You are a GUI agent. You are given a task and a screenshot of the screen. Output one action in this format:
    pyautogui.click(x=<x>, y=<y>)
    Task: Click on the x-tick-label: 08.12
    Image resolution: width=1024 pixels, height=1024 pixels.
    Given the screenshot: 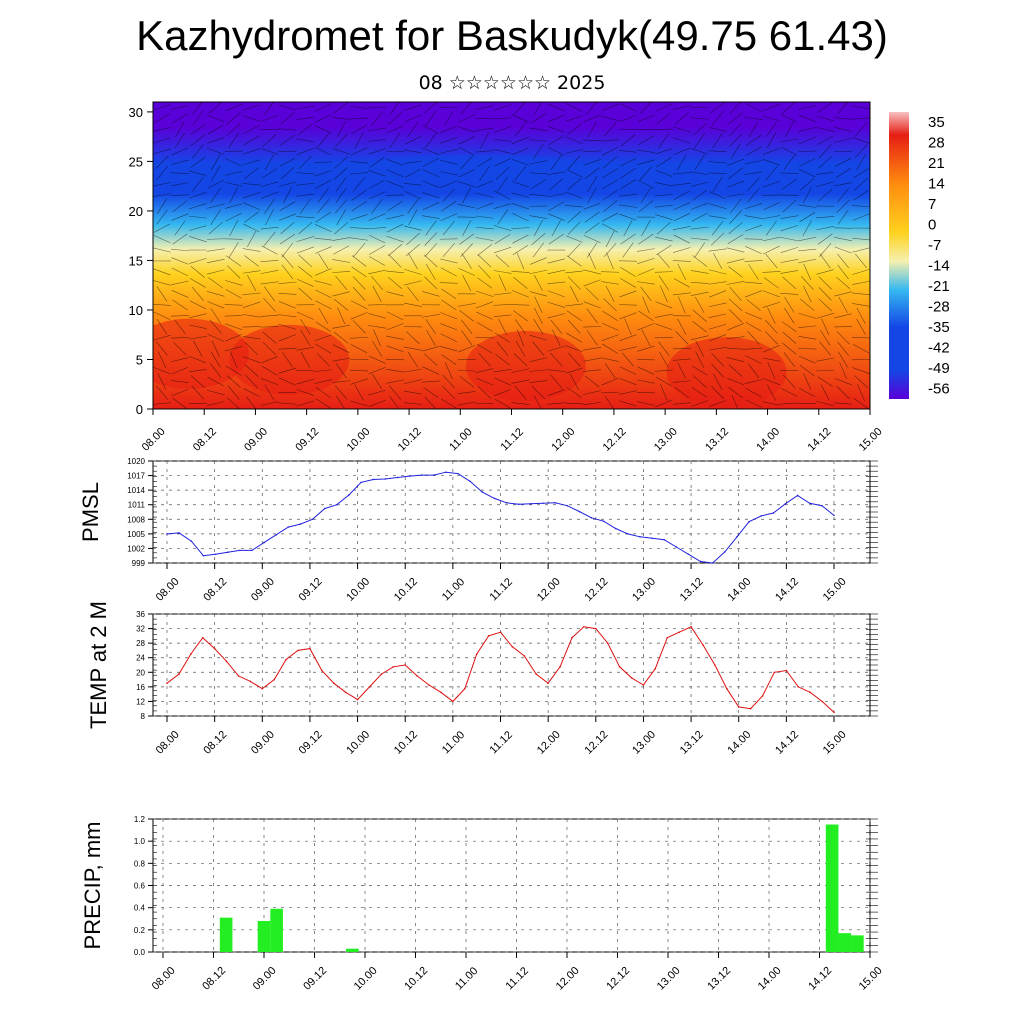 What is the action you would take?
    pyautogui.click(x=215, y=590)
    